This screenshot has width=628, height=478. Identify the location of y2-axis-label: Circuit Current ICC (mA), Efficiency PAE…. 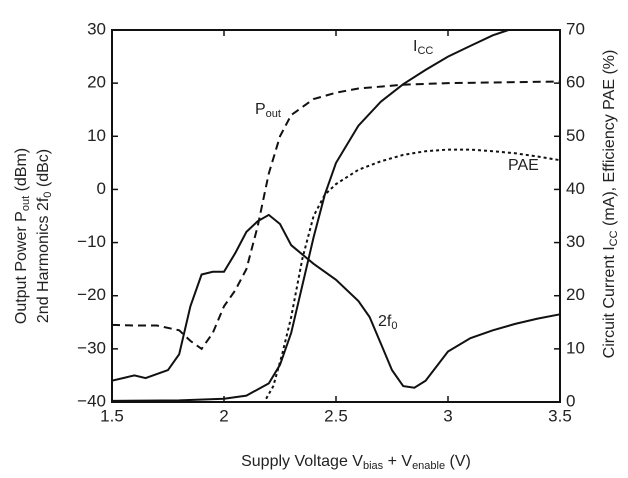
(610, 204).